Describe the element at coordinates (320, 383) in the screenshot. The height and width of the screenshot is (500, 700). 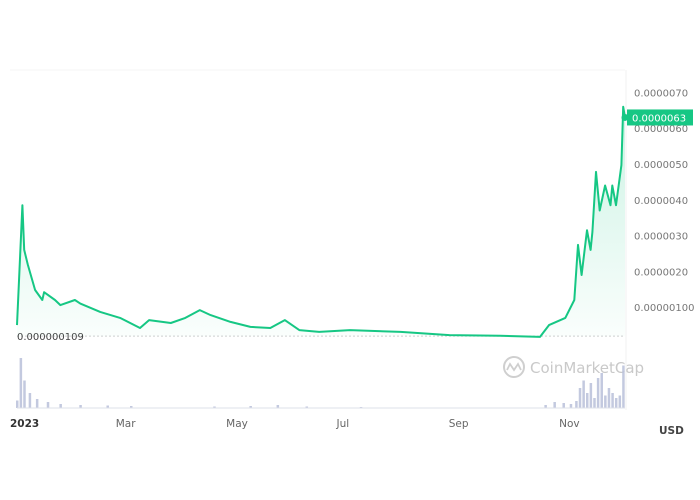
I see `volume-bars` at that location.